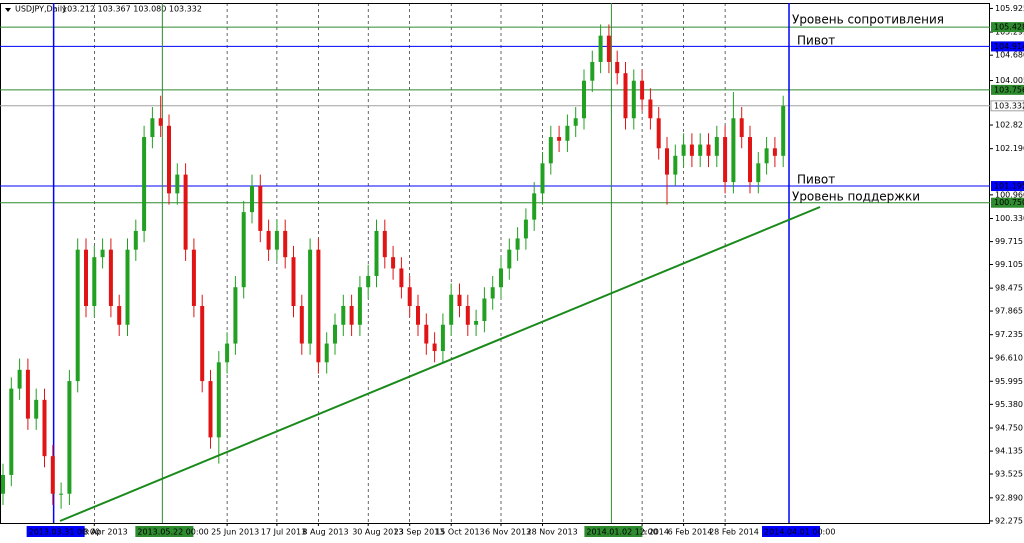 The height and width of the screenshot is (543, 1024). Describe the element at coordinates (1009, 194) in the screenshot. I see `y-tick-label: 100.960` at that location.